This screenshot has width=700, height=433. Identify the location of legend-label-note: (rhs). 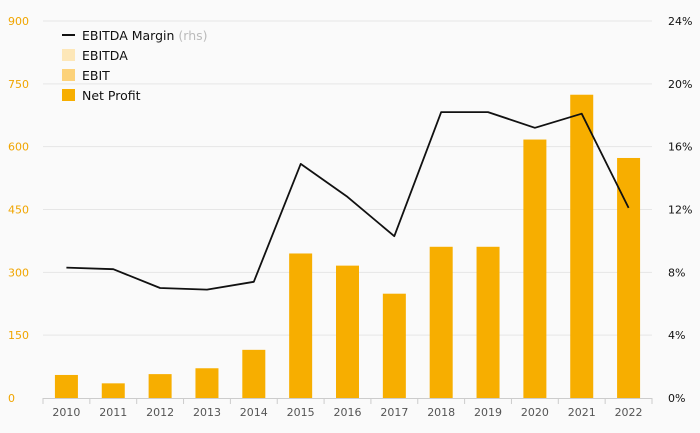
(192, 35).